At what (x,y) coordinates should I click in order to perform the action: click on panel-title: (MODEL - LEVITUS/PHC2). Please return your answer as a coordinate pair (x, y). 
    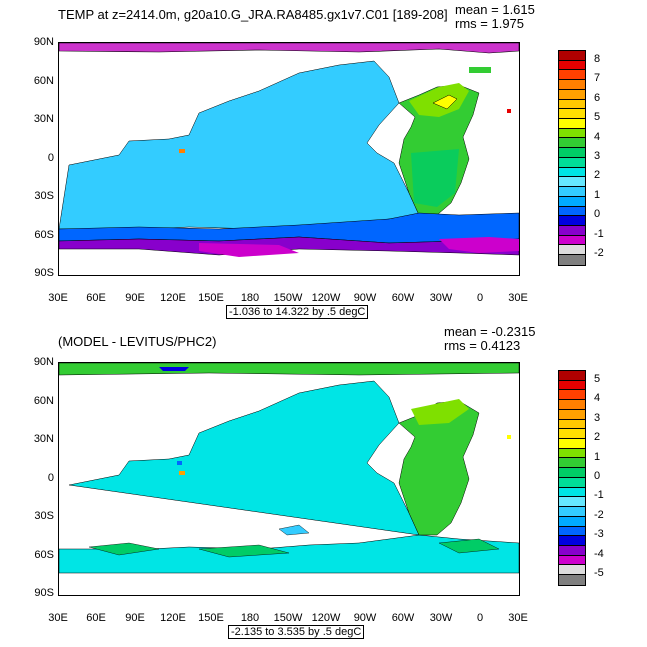
    Looking at the image, I should click on (137, 341).